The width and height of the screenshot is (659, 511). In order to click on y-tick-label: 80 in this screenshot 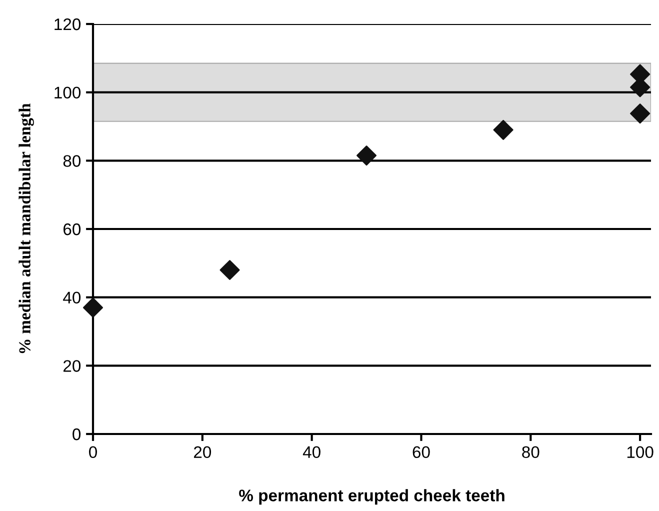, I will do `click(72, 161)`.